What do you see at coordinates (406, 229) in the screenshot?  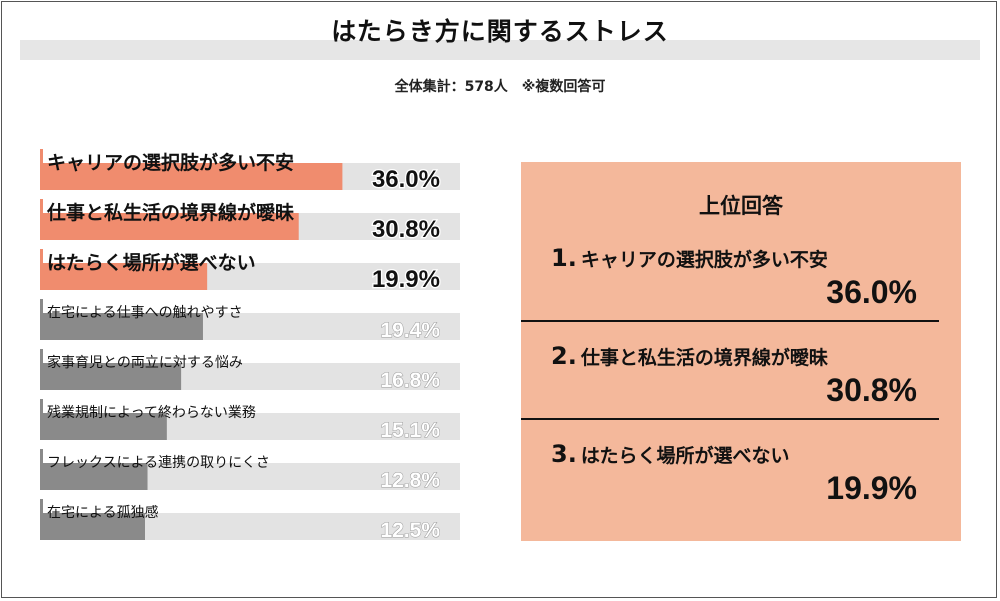 I see `bar-value-2: 30.8%` at bounding box center [406, 229].